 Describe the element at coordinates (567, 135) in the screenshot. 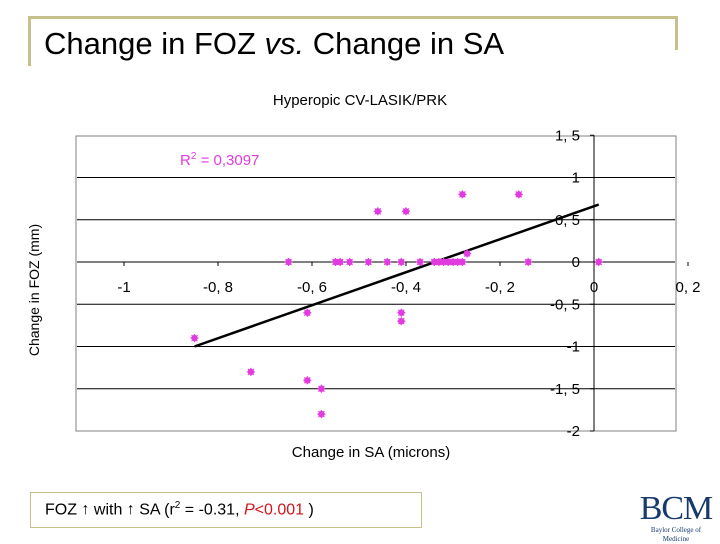

I see `y-tick-label: 1, 5` at that location.